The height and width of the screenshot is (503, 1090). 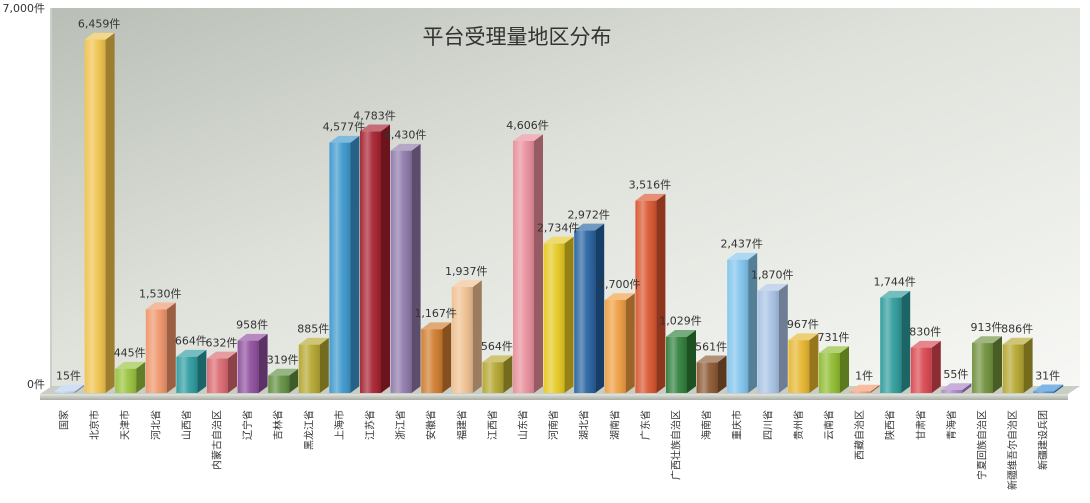 What do you see at coordinates (803, 324) in the screenshot?
I see `value-label: 967件` at bounding box center [803, 324].